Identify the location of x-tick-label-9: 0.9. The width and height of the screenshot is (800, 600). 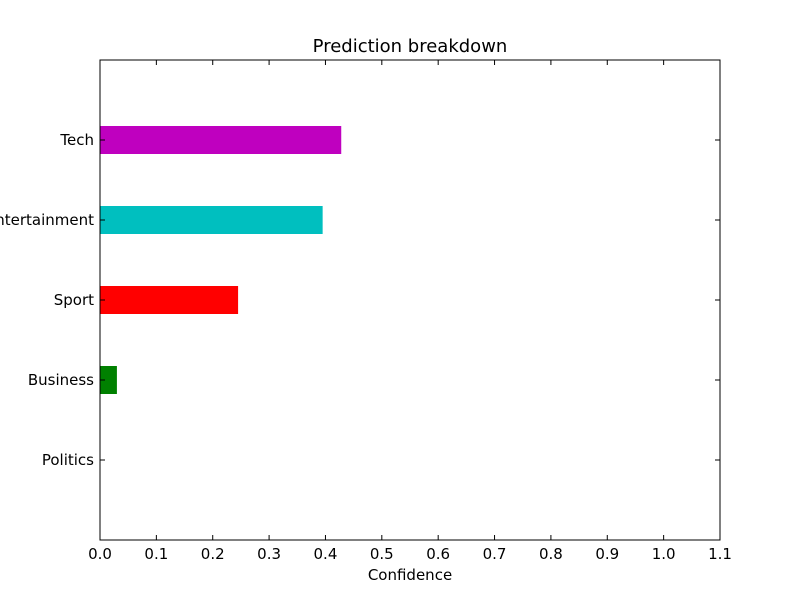
(607, 554).